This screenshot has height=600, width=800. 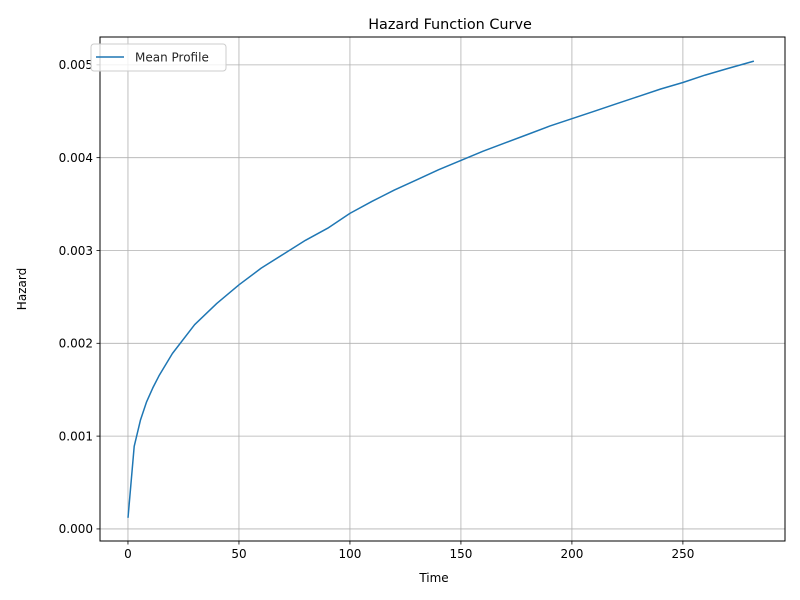 What do you see at coordinates (172, 58) in the screenshot?
I see `legend-label: Mean Profile` at bounding box center [172, 58].